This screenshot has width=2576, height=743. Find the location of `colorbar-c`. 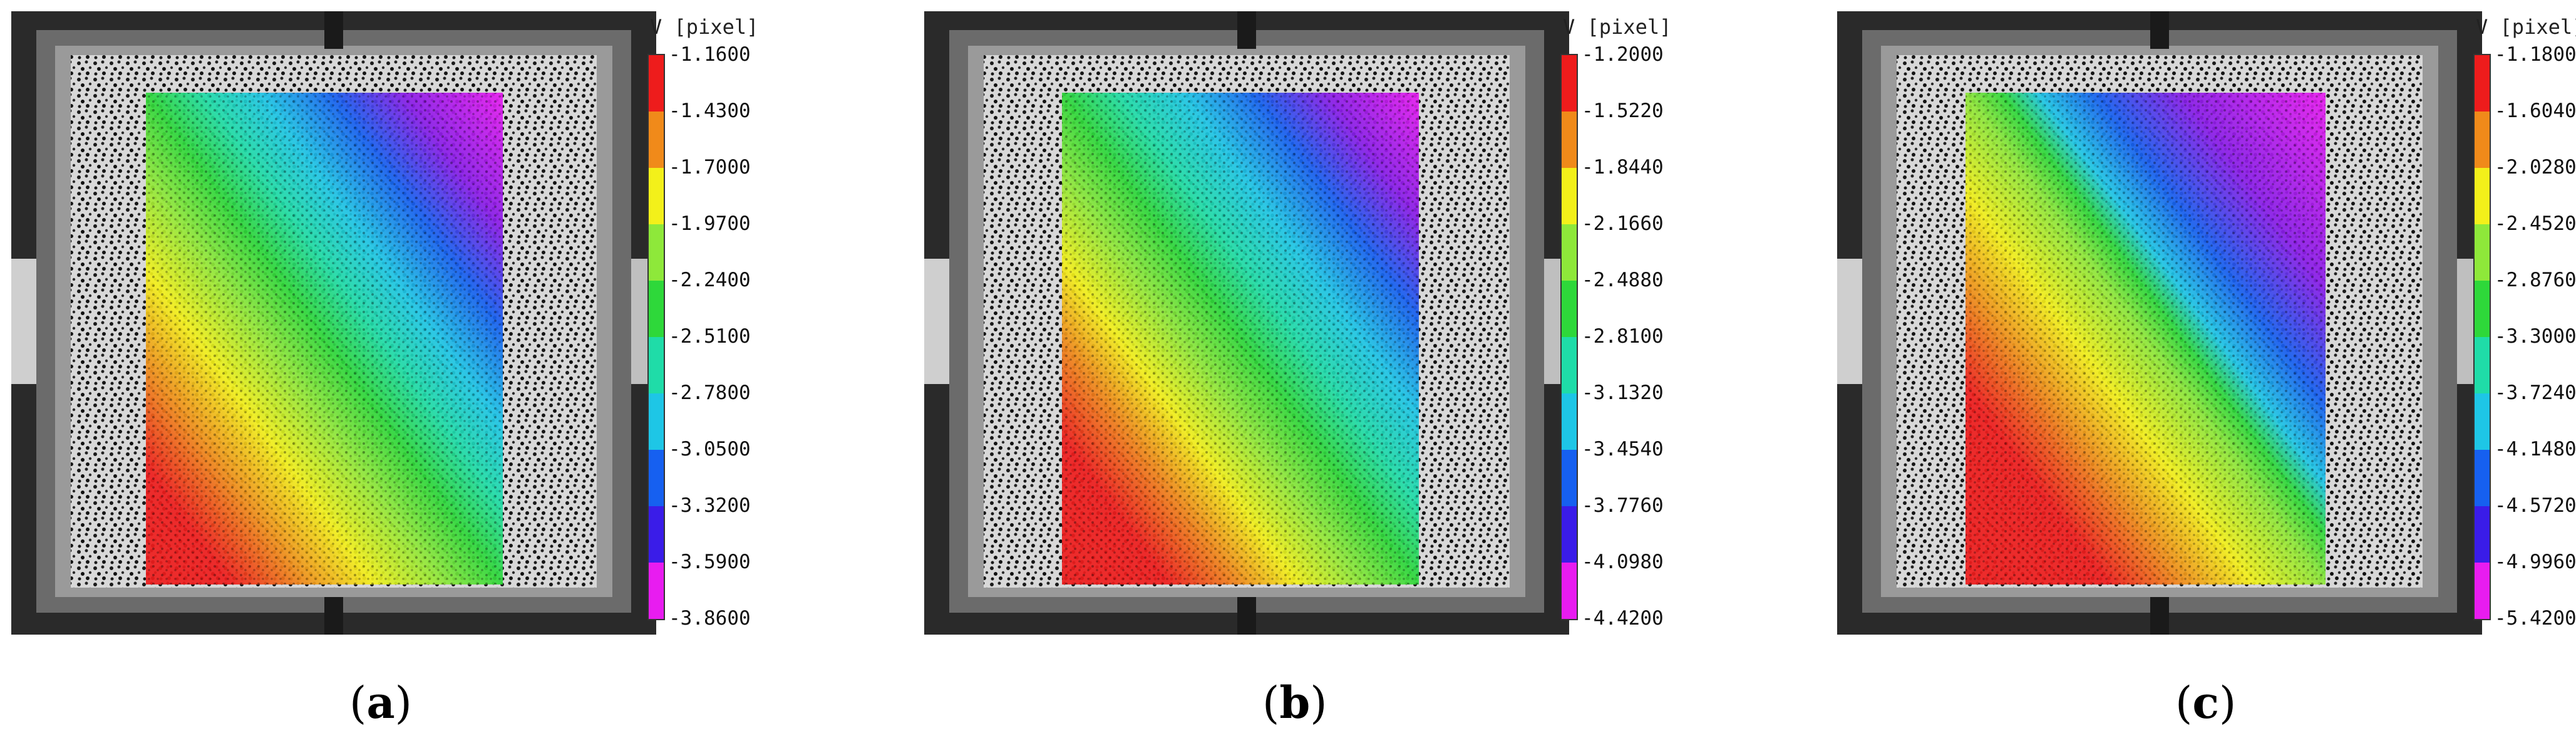

colorbar-c is located at coordinates (2482, 337).